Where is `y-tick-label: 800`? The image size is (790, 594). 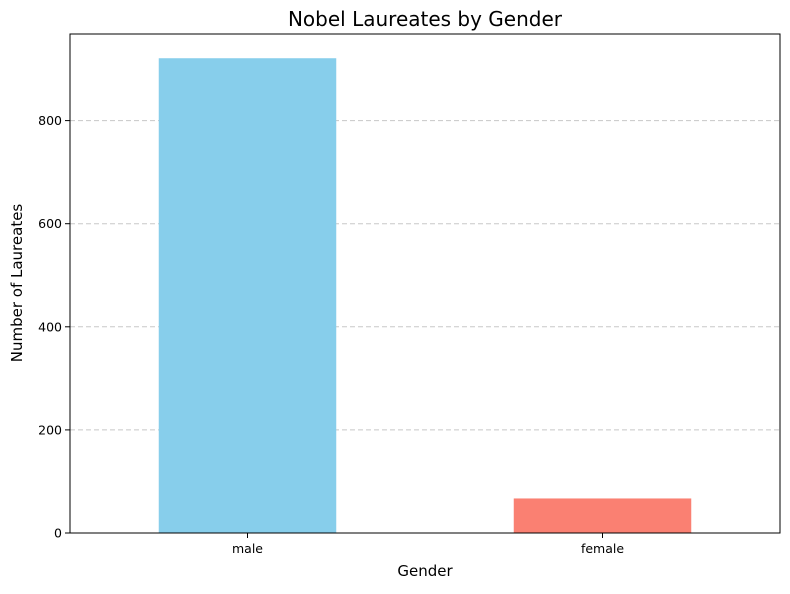 y-tick-label: 800 is located at coordinates (50, 120).